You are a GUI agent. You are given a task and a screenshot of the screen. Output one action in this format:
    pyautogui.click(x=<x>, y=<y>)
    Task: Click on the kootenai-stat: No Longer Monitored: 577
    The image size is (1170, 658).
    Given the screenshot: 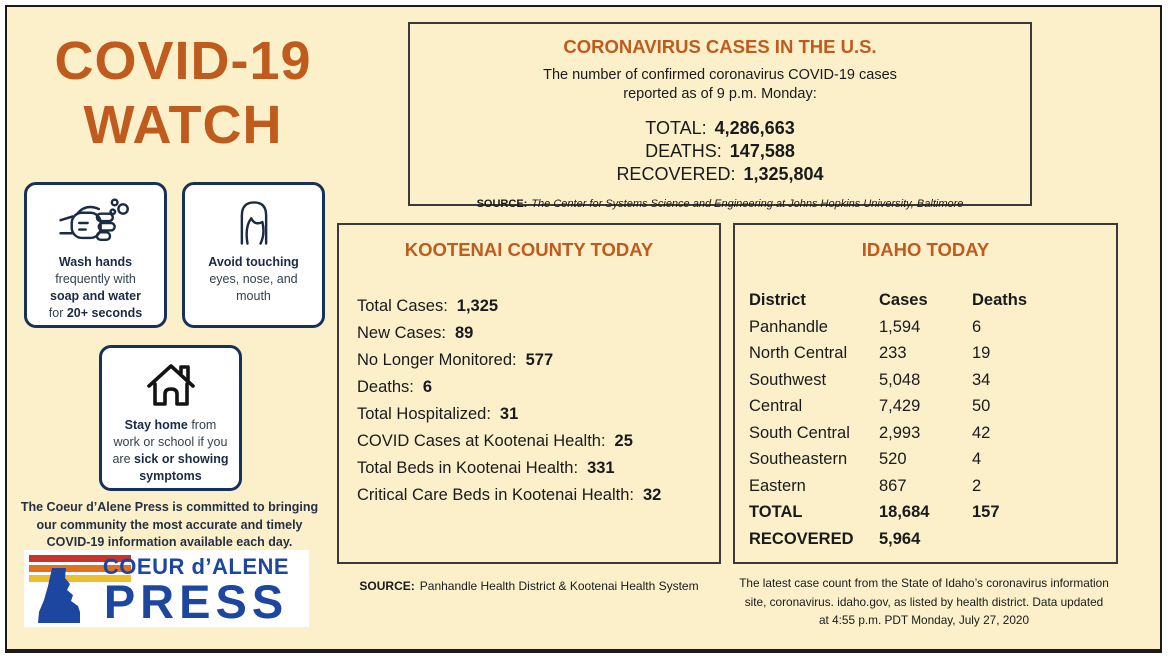 What is the action you would take?
    pyautogui.click(x=455, y=360)
    